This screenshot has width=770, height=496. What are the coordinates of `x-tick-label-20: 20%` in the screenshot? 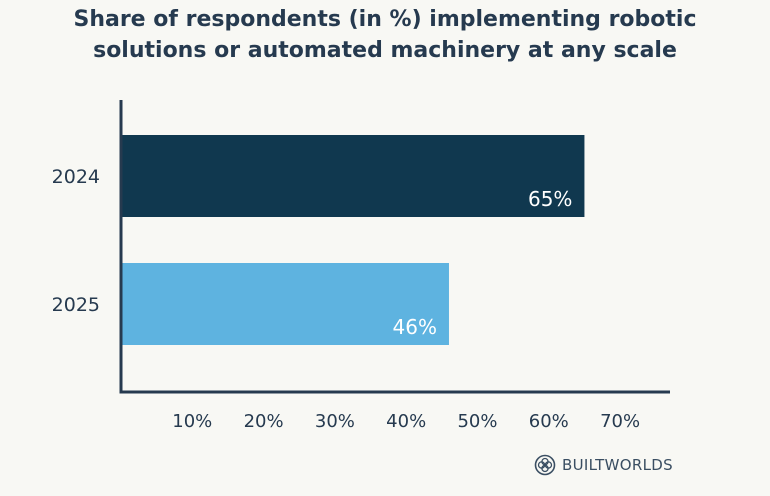 It's located at (264, 421).